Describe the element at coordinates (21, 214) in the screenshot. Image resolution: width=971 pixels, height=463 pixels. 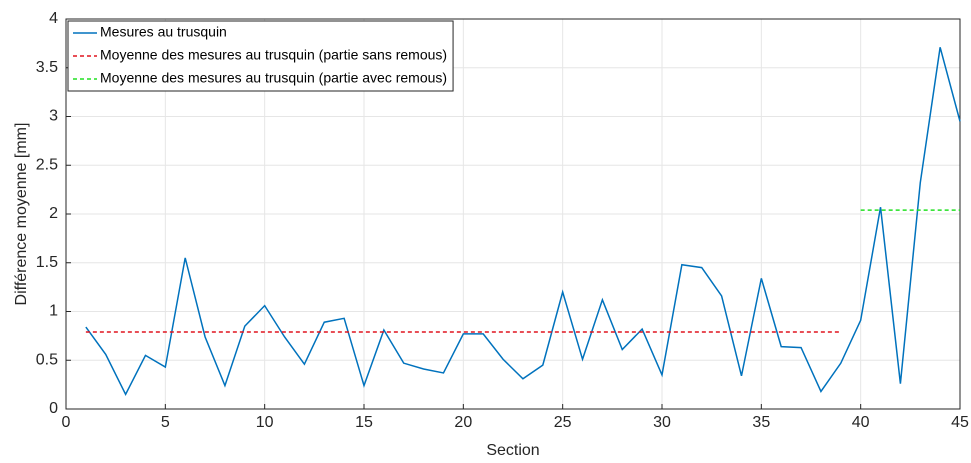
I see `y-axis-label: Différence moyenne [mm]` at that location.